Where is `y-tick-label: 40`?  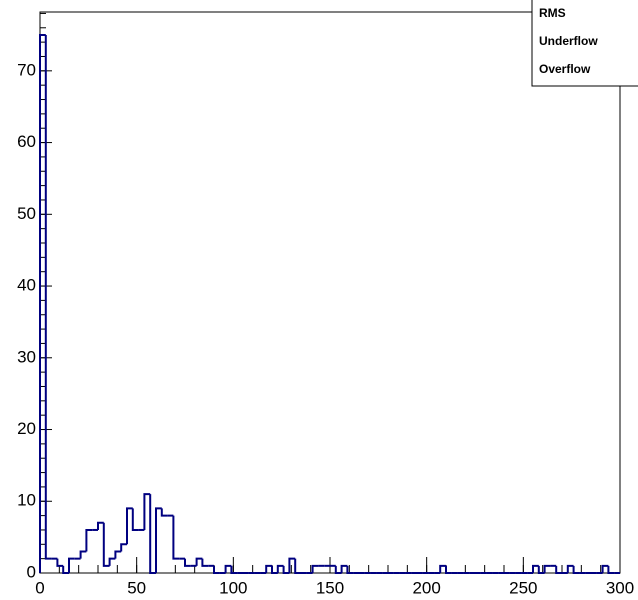 y-tick-label: 40 is located at coordinates (26, 285).